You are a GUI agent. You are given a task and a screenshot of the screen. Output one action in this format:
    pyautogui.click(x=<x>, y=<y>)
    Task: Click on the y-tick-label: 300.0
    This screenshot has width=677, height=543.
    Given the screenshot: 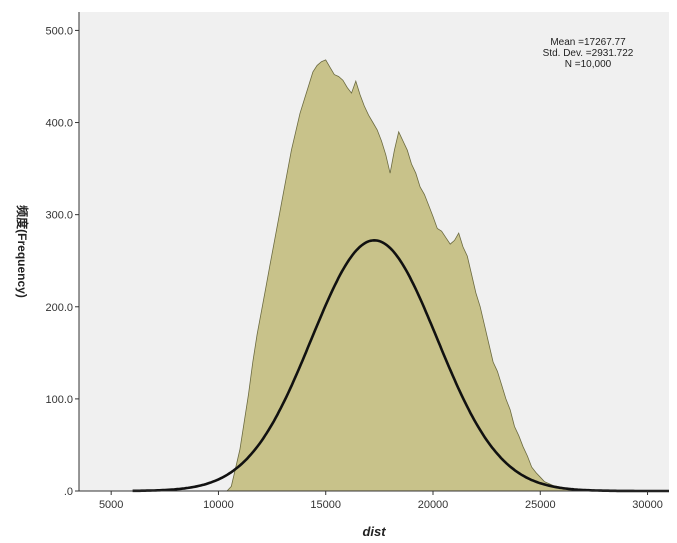 What is the action you would take?
    pyautogui.click(x=59, y=216)
    